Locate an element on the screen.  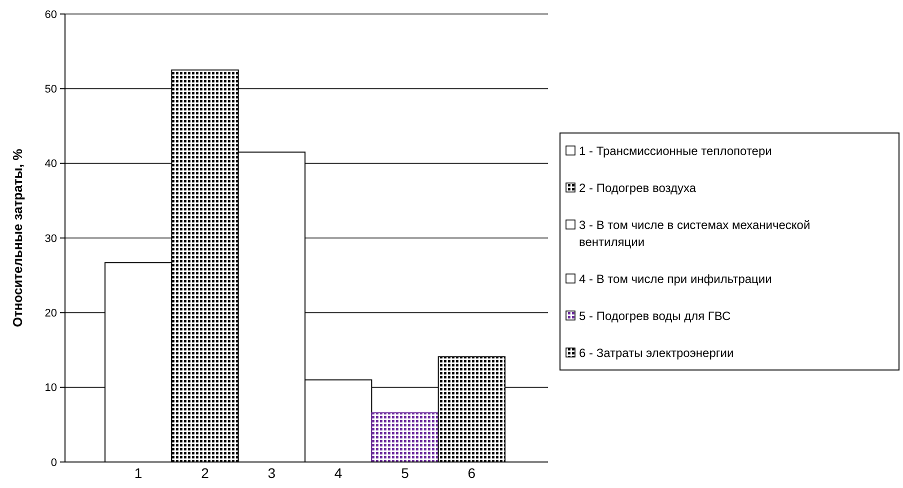
y-tick-label: 30 is located at coordinates (50, 238).